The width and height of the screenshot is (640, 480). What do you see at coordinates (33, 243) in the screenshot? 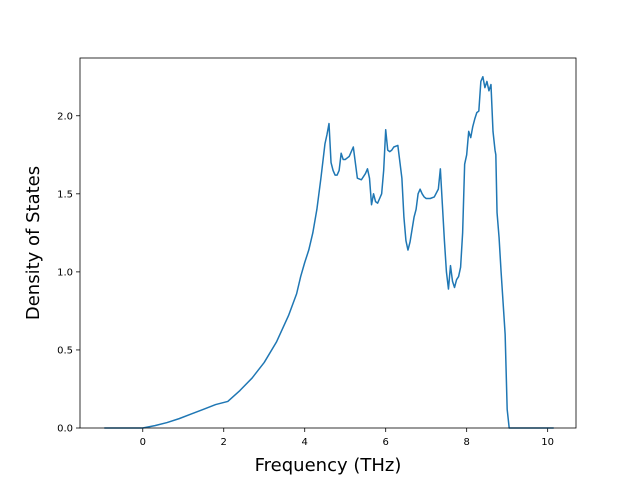
I see `y-axis-label: Density of States` at bounding box center [33, 243].